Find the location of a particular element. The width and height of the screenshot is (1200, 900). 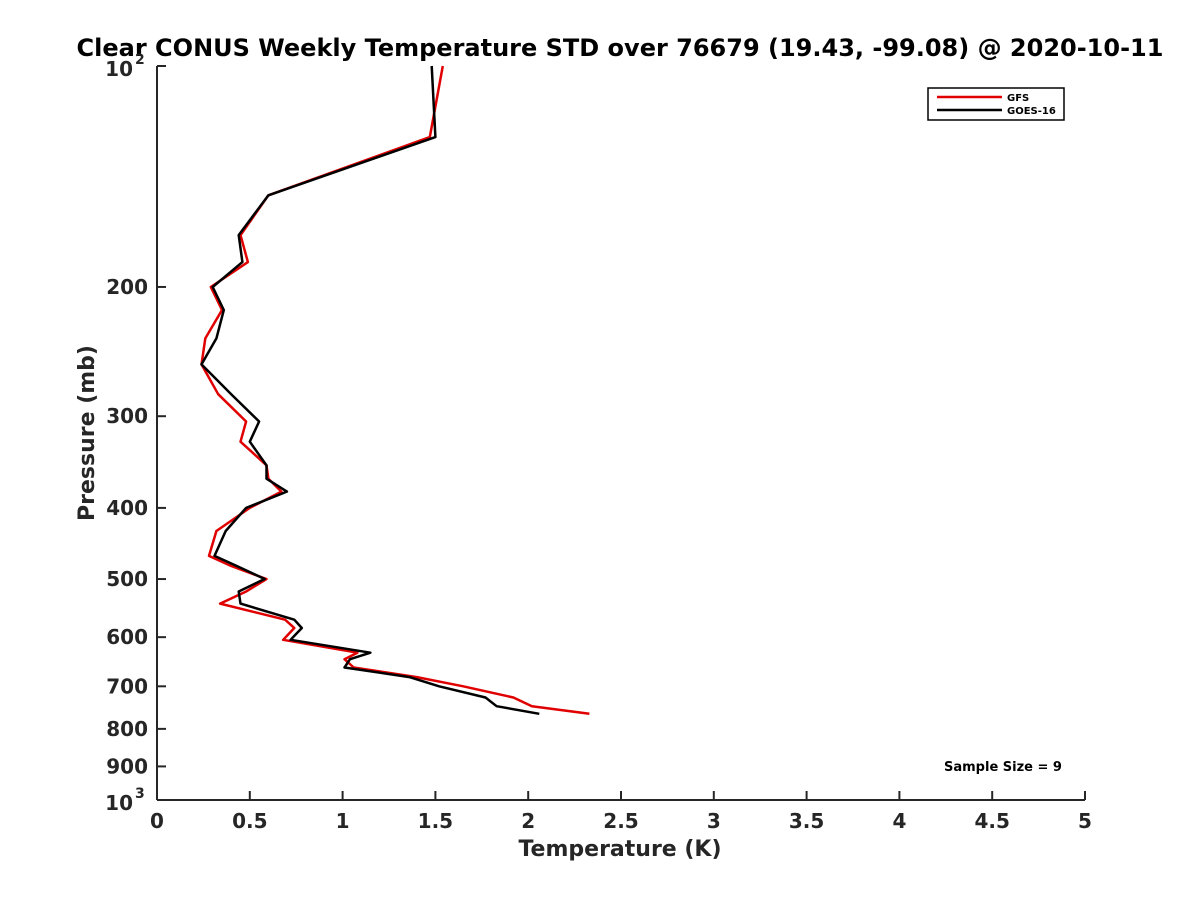

y-tick-exponent: 3 is located at coordinates (140, 794).